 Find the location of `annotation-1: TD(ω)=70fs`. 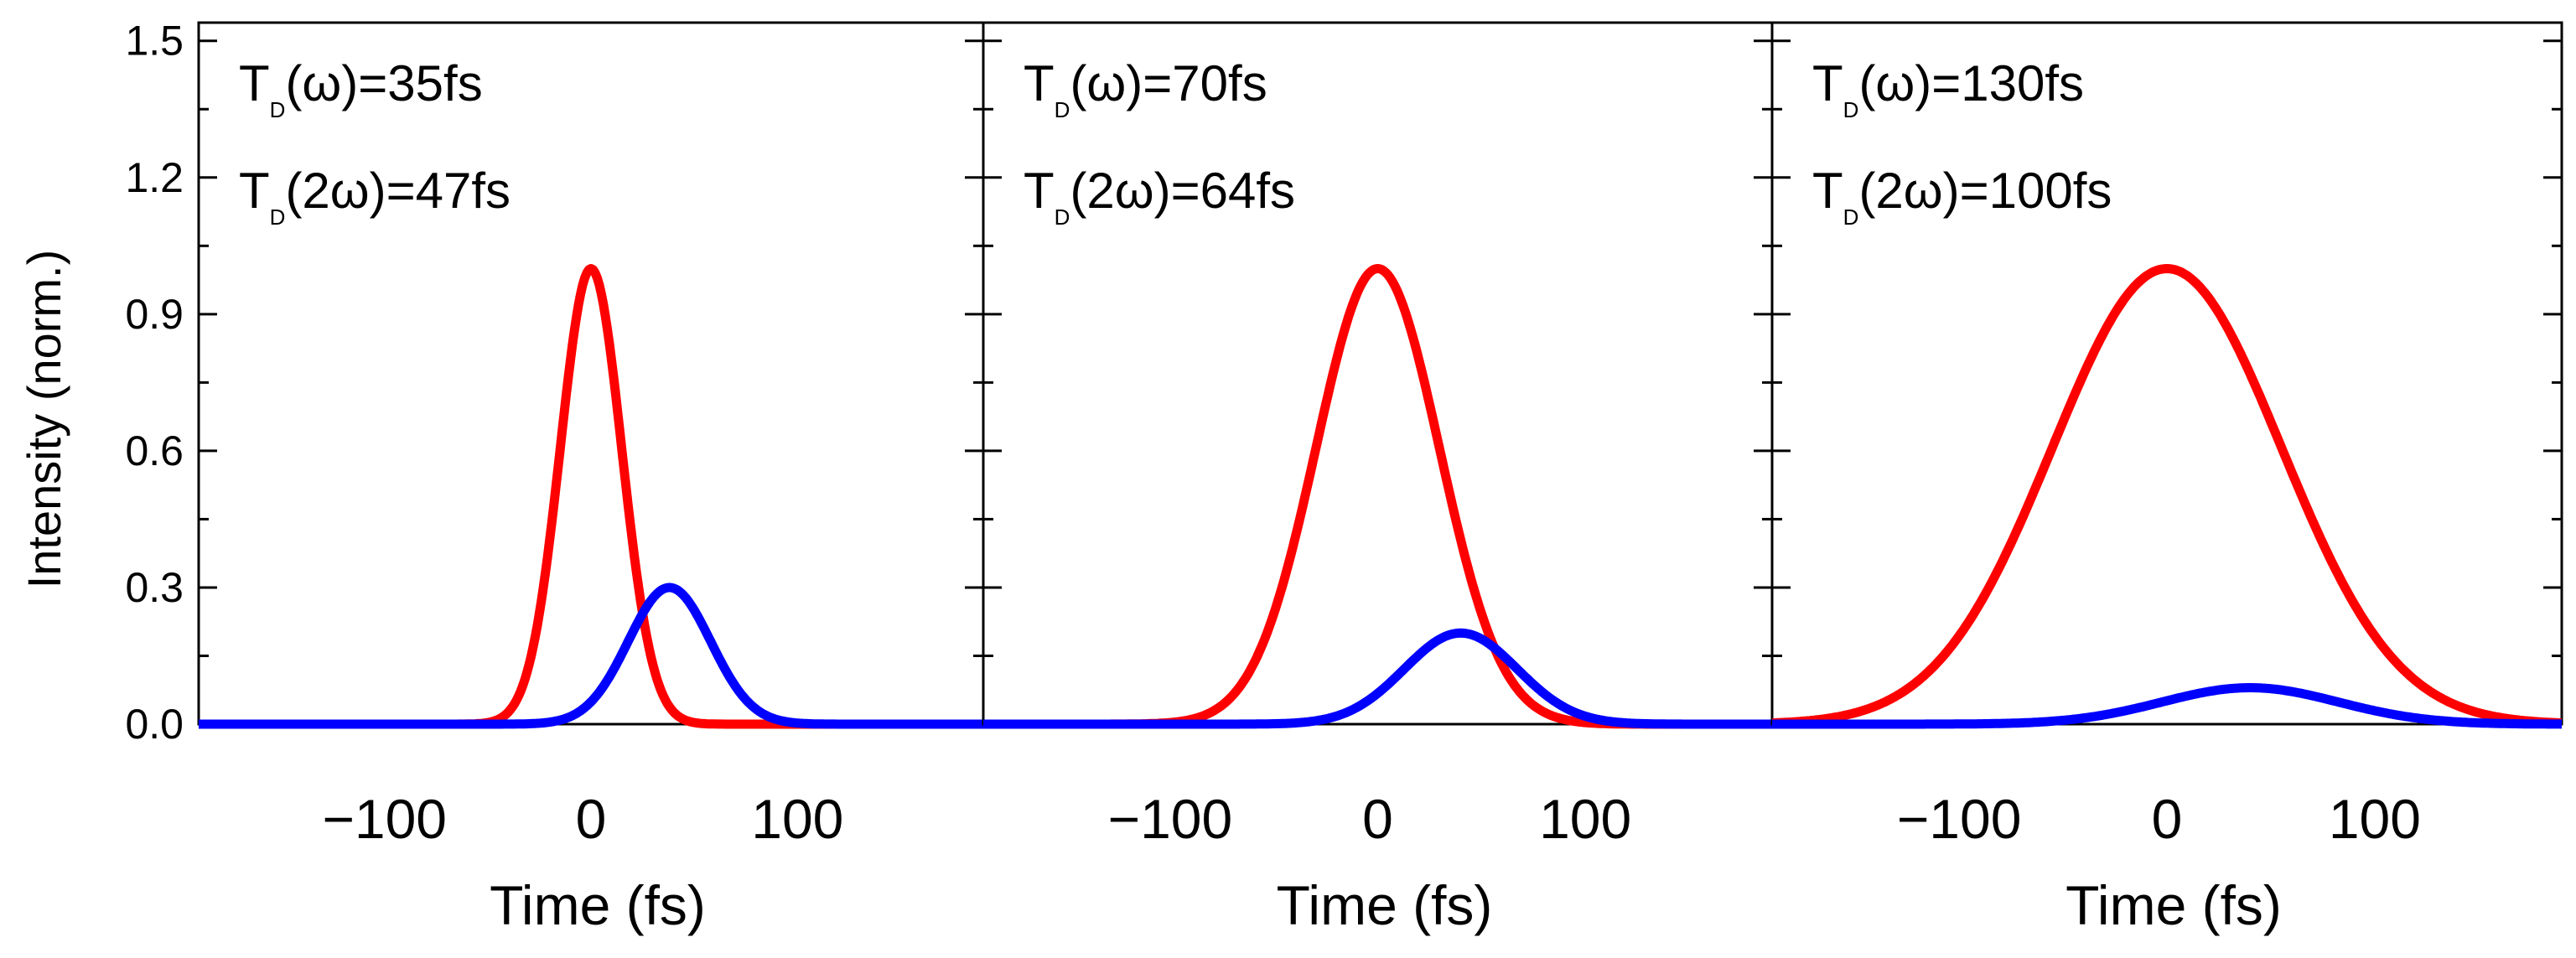

annotation-1: TD(ω)=70fs is located at coordinates (1145, 88).